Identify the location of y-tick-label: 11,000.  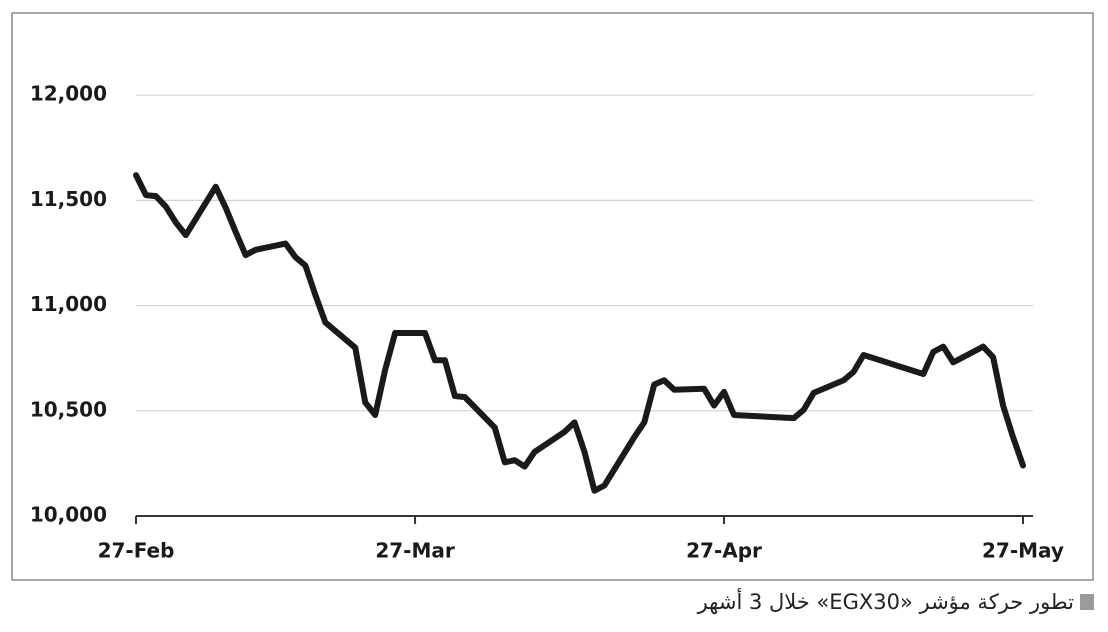
(68, 304).